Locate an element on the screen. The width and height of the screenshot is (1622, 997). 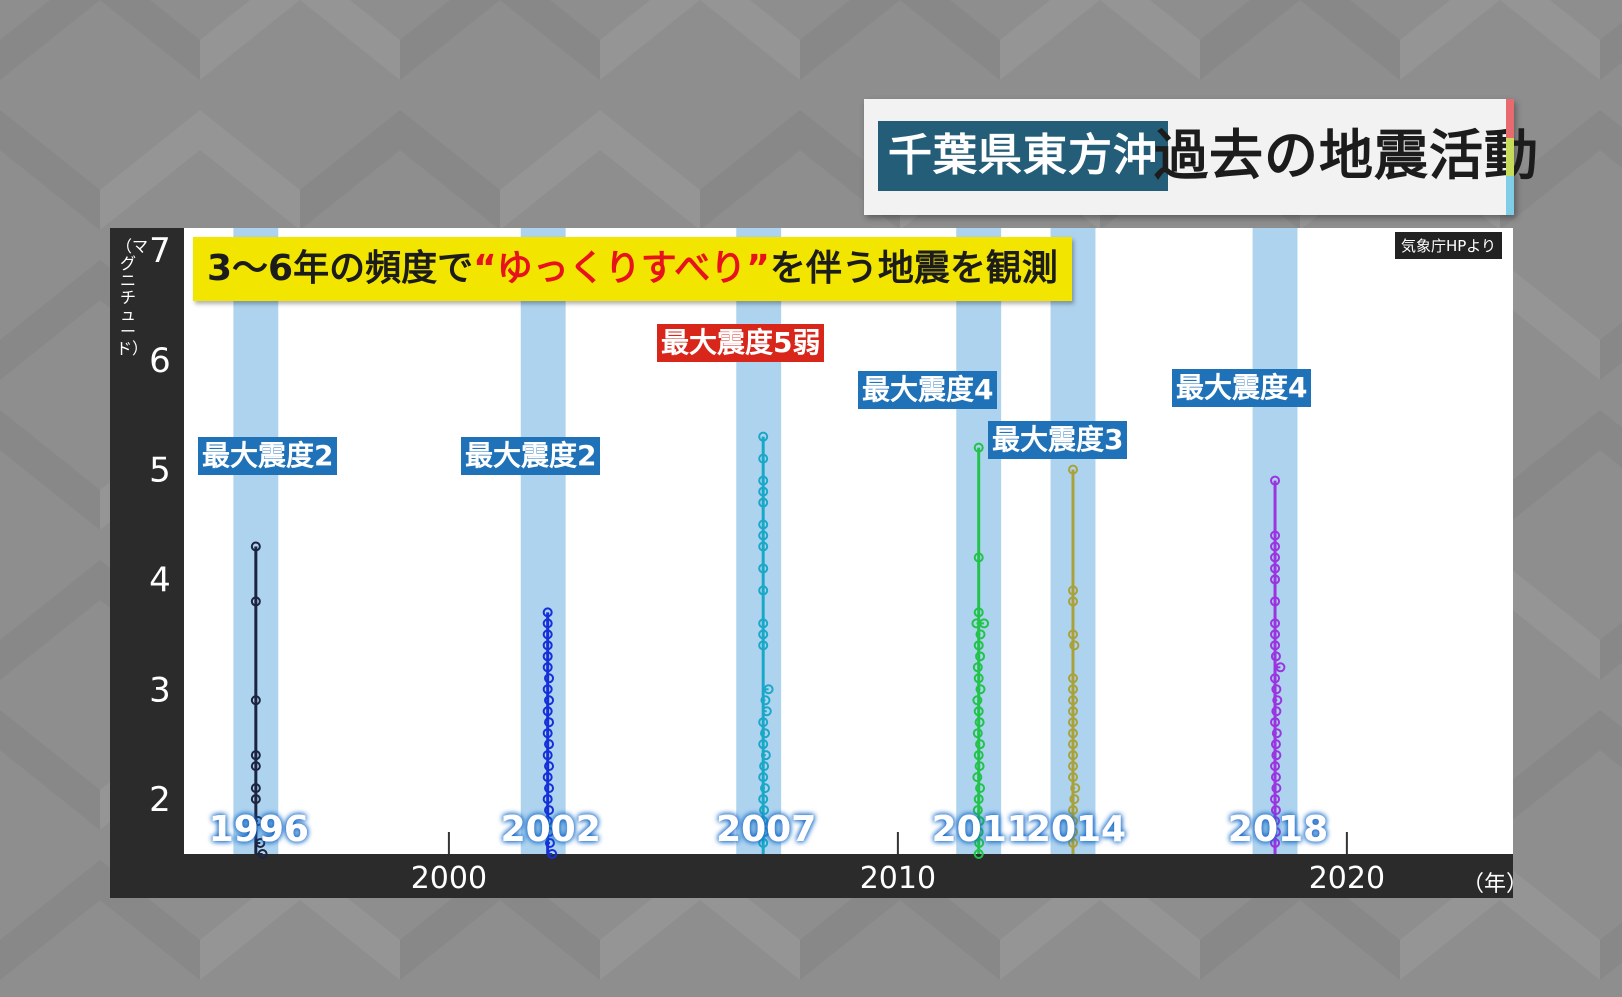
headline-suffix: を伴う地震を観測 is located at coordinates (913, 268).